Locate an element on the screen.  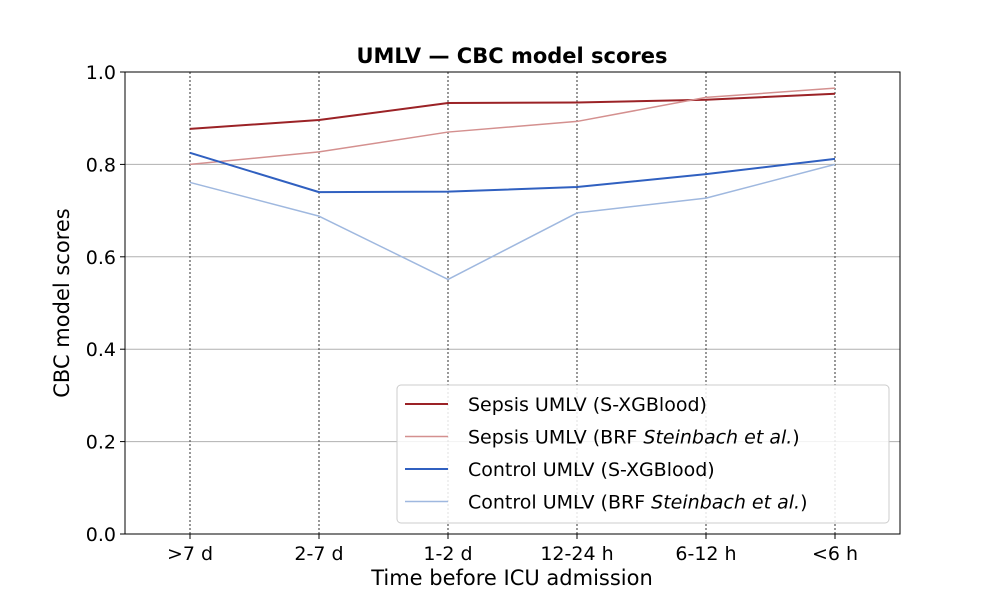
chart-title: UMLV — CBC model scores is located at coordinates (511, 56).